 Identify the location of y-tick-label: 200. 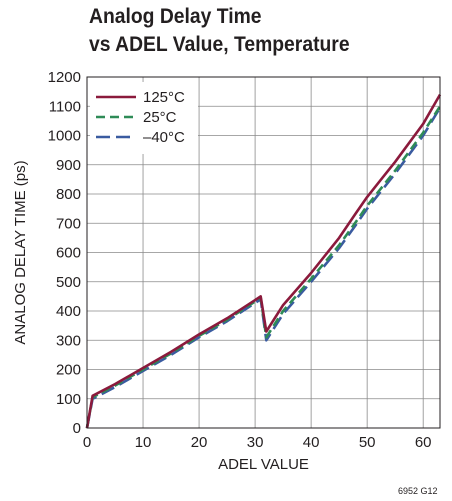
(68, 370).